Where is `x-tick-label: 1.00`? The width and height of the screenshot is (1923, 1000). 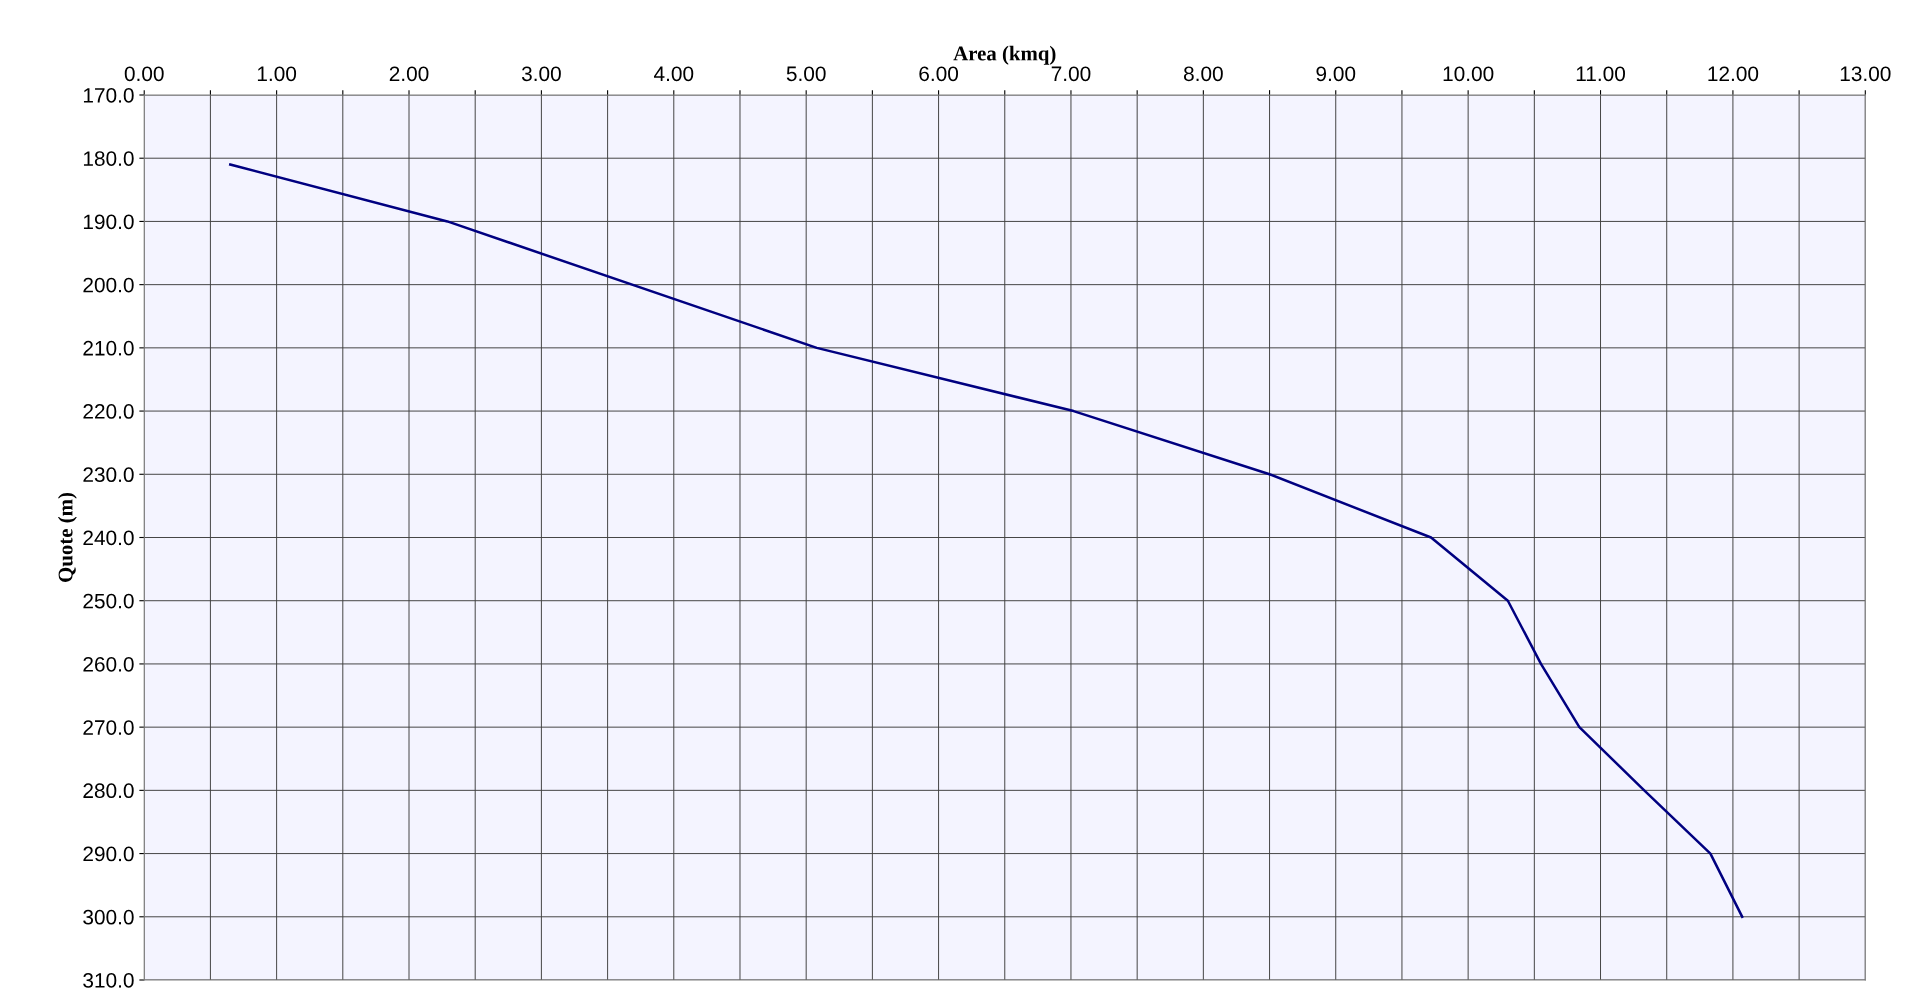
x-tick-label: 1.00 is located at coordinates (277, 74).